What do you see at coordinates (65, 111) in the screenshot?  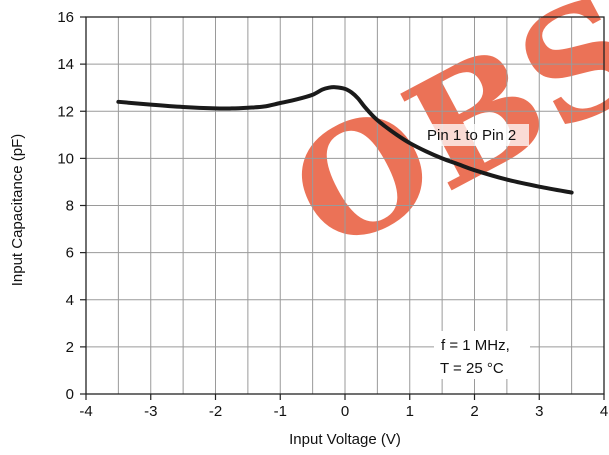 I see `y-tick-label: 12` at bounding box center [65, 111].